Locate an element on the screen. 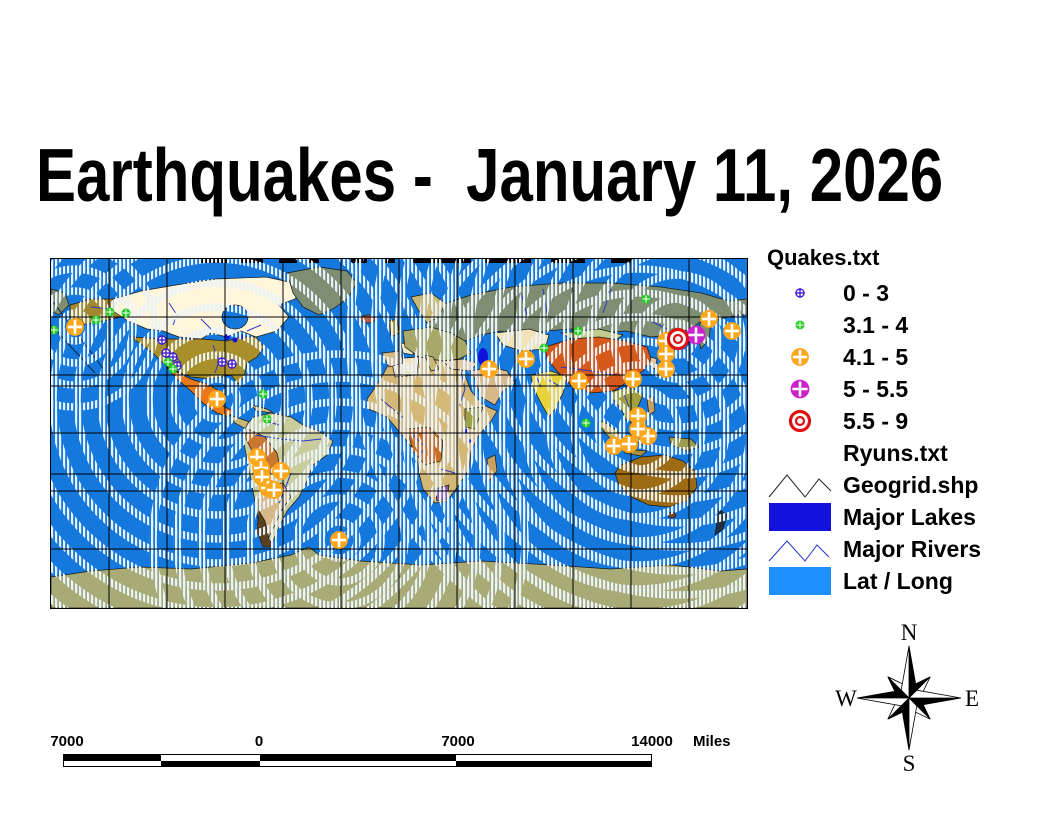  legend-label: Geogrid.shp is located at coordinates (911, 484).